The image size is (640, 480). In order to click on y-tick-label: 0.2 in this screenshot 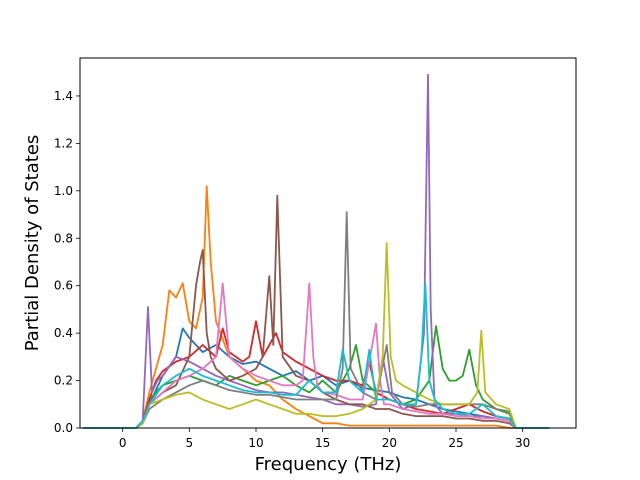, I will do `click(63, 381)`.